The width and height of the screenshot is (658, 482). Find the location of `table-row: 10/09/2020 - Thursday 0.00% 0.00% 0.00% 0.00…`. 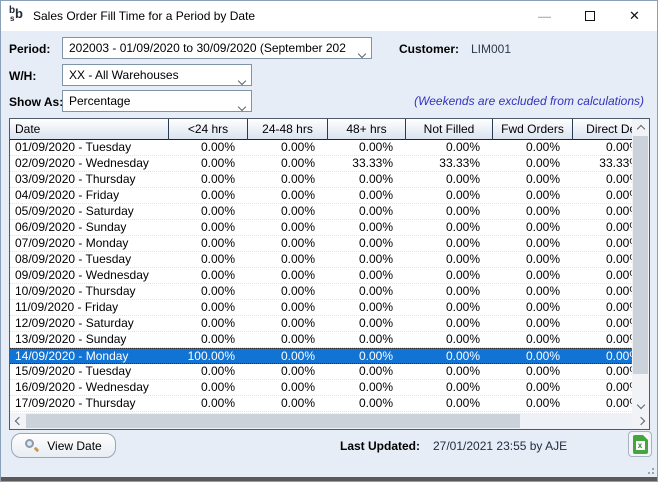

table-row: 10/09/2020 - Thursday 0.00% 0.00% 0.00% 0.00… is located at coordinates (321, 292).